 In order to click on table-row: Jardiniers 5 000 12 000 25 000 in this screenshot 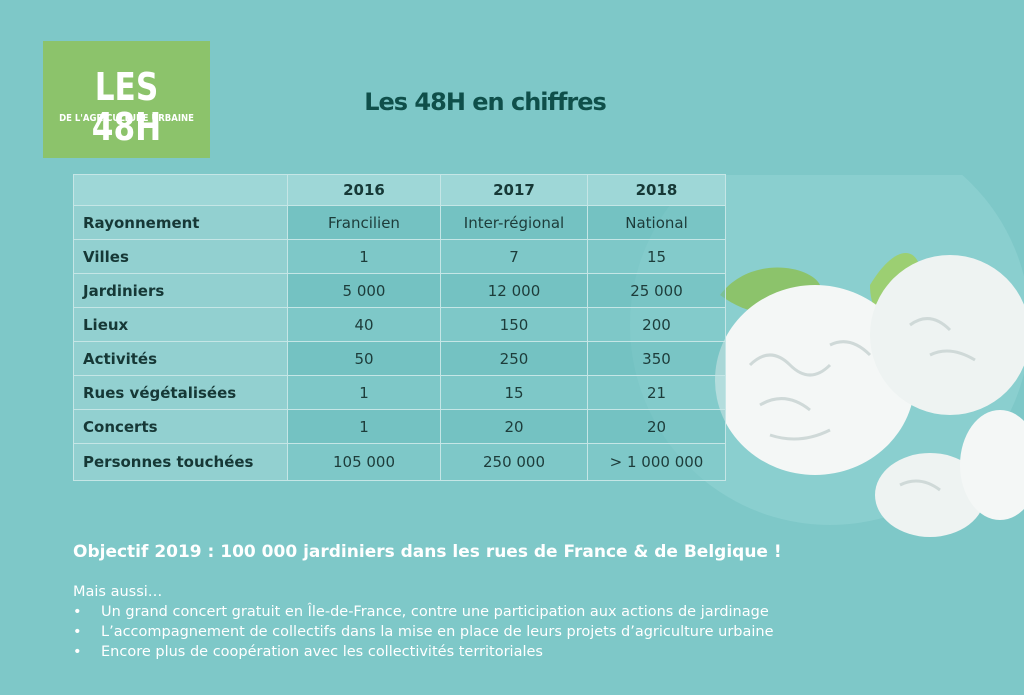, I will do `click(399, 290)`.